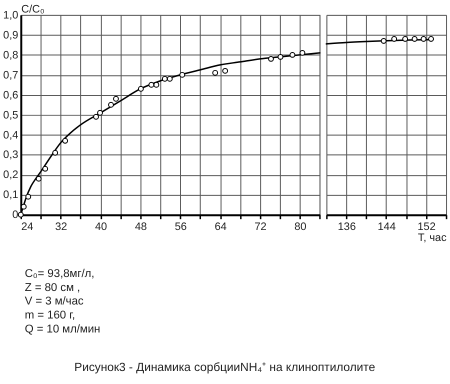 The height and width of the screenshot is (384, 450). Describe the element at coordinates (101, 227) in the screenshot. I see `x-tick-label: 40` at that location.